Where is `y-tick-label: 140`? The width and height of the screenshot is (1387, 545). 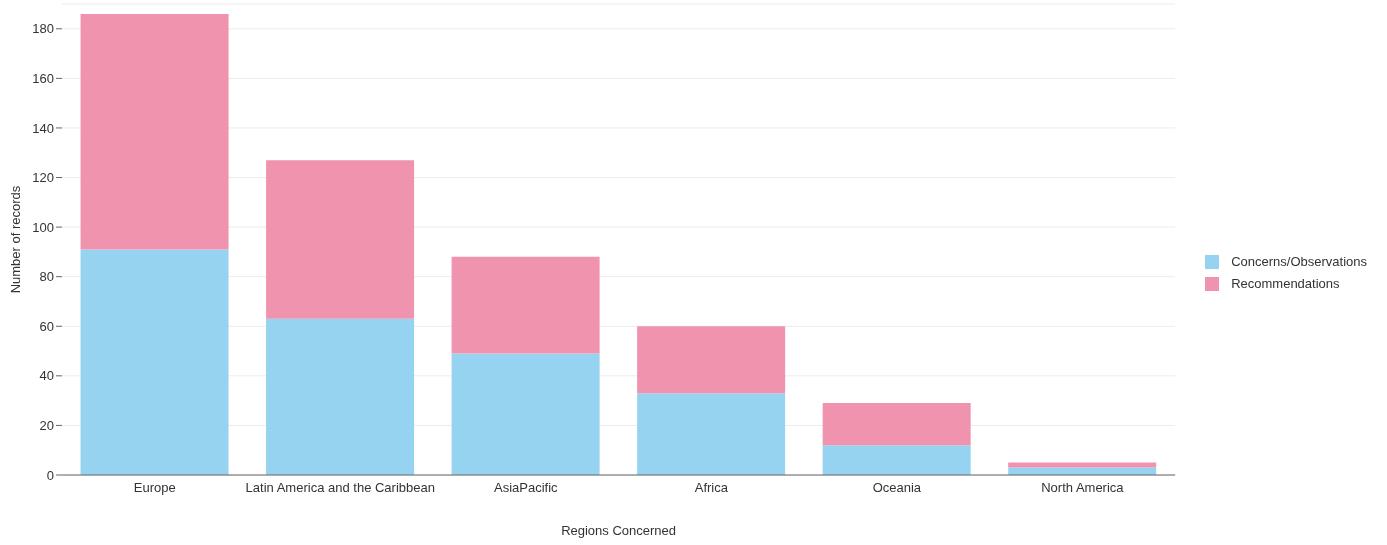
y-tick-label: 140 is located at coordinates (43, 128).